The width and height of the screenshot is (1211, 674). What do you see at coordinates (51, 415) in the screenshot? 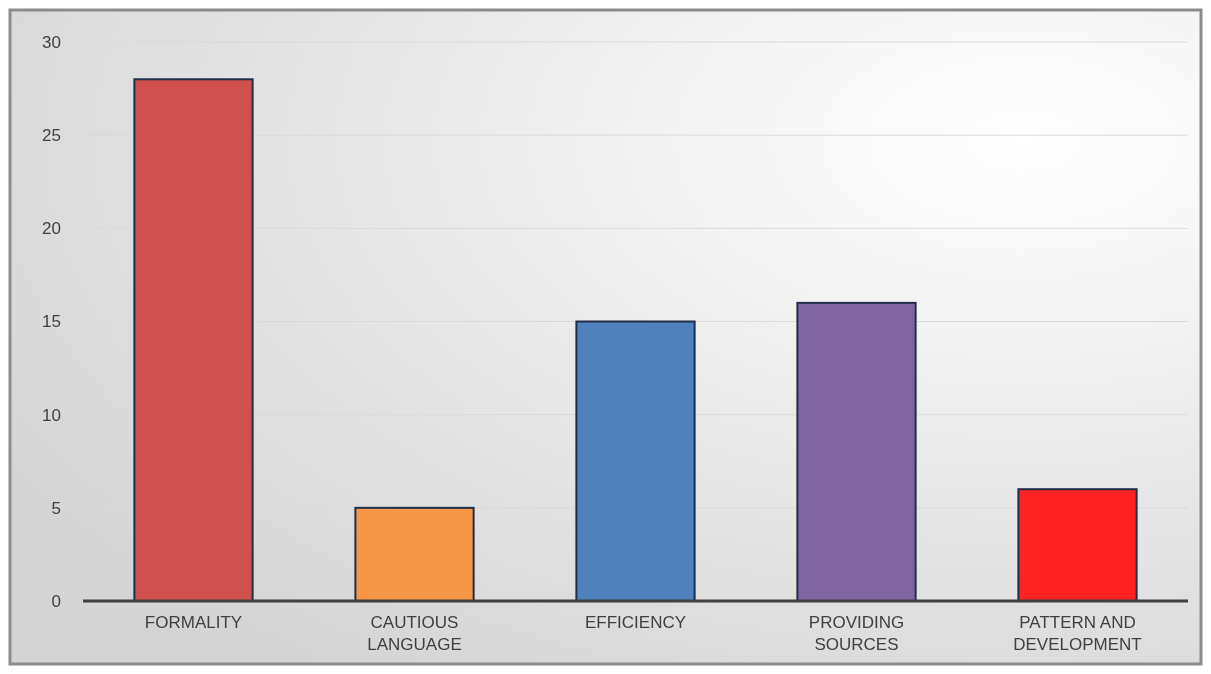
I see `y-tick-label: 10` at bounding box center [51, 415].